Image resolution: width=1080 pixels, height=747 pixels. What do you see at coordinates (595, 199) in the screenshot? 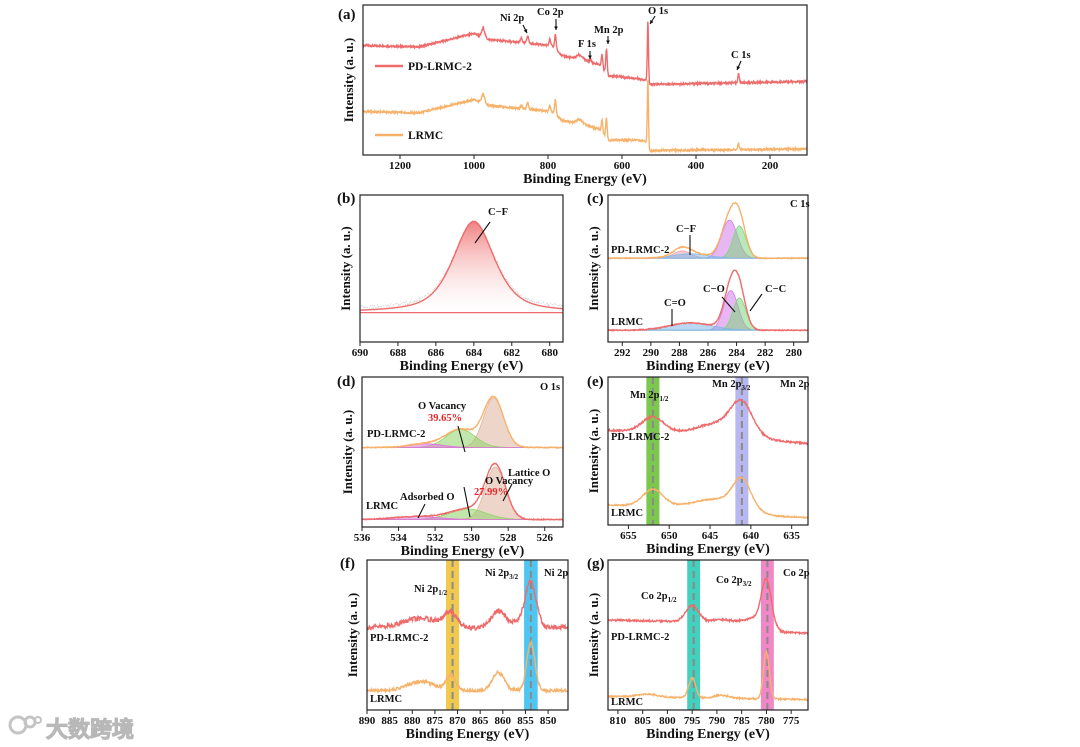
I see `panel-tag: (c)` at bounding box center [595, 199].